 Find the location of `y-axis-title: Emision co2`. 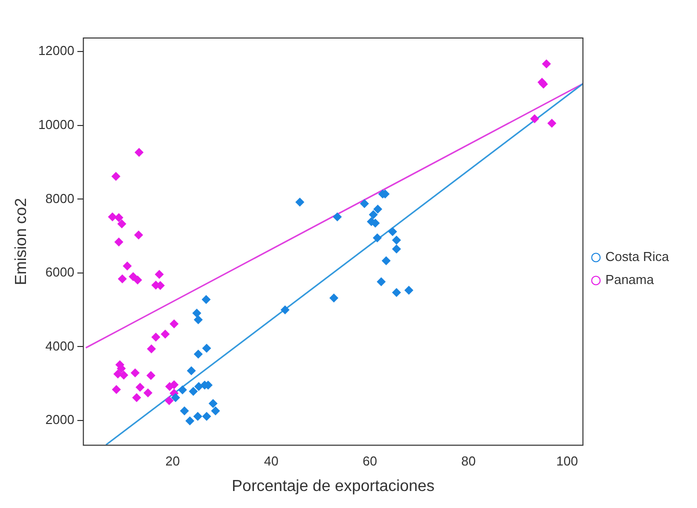

y-axis-title: Emision co2 is located at coordinates (21, 242).